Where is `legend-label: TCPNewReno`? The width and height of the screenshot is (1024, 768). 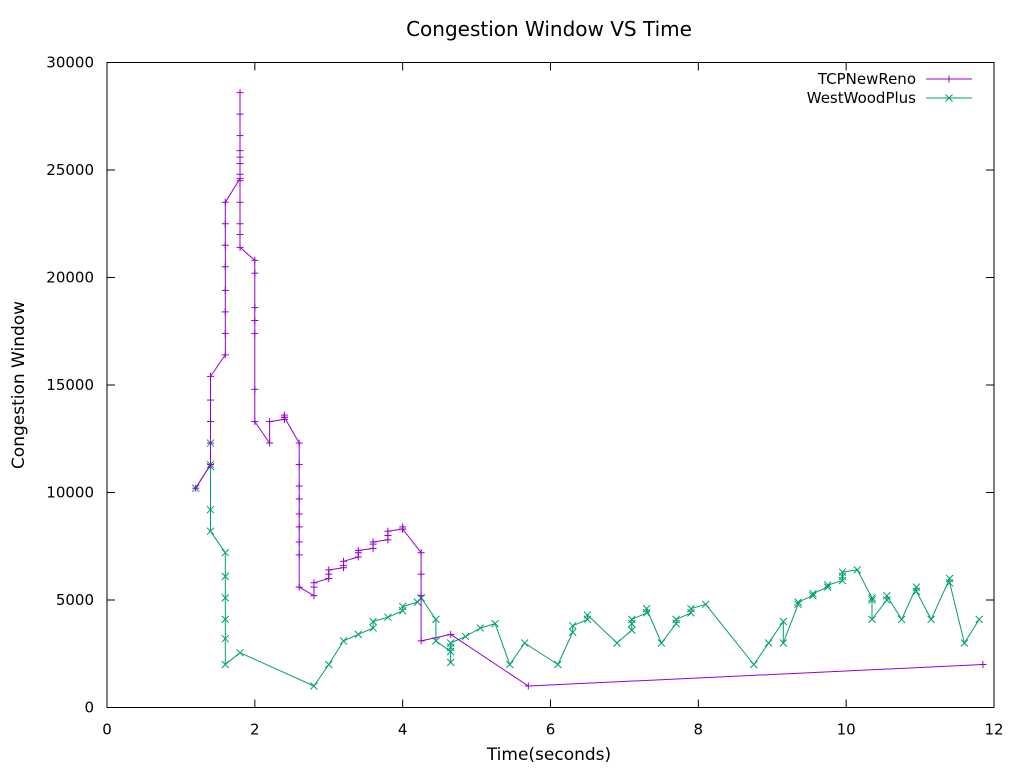 legend-label: TCPNewReno is located at coordinates (866, 79).